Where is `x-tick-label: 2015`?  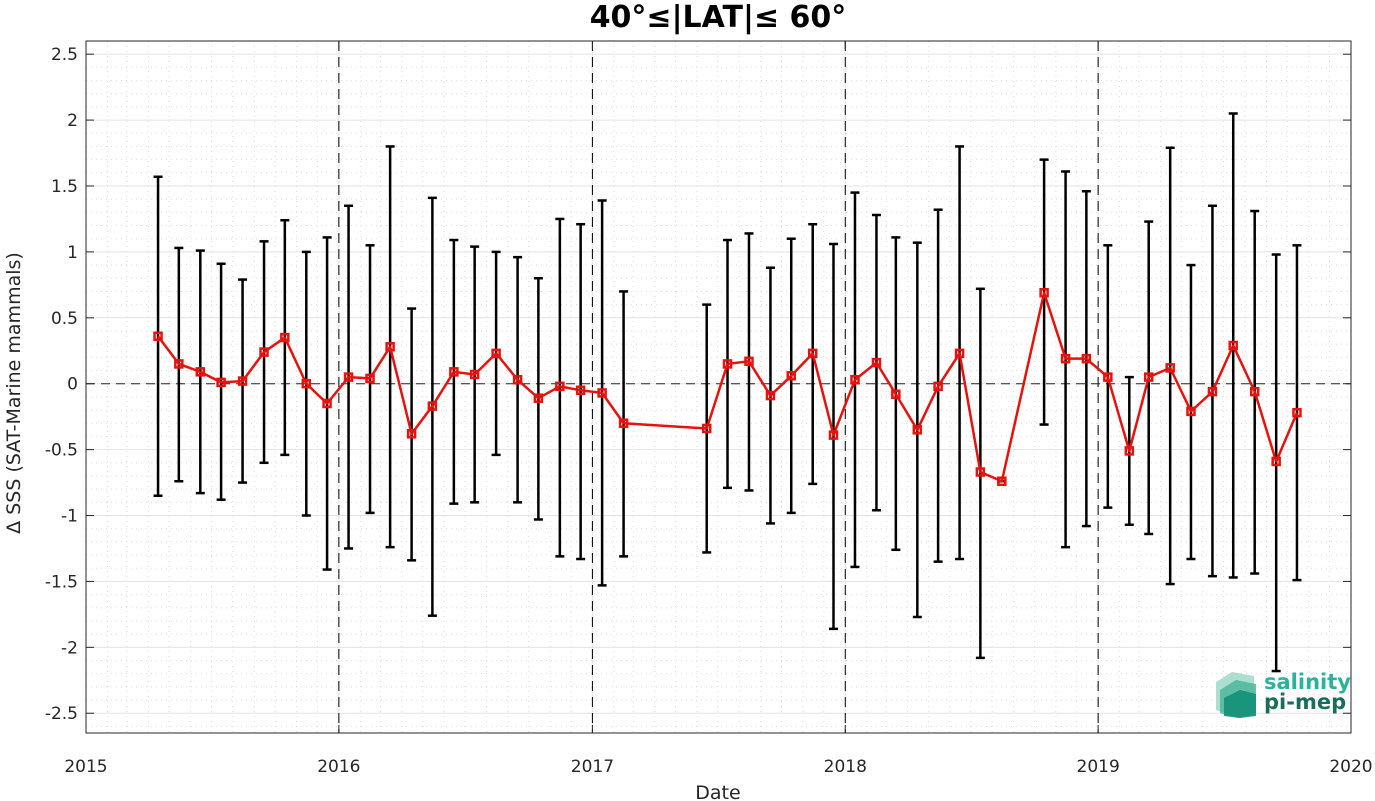 x-tick-label: 2015 is located at coordinates (85, 767).